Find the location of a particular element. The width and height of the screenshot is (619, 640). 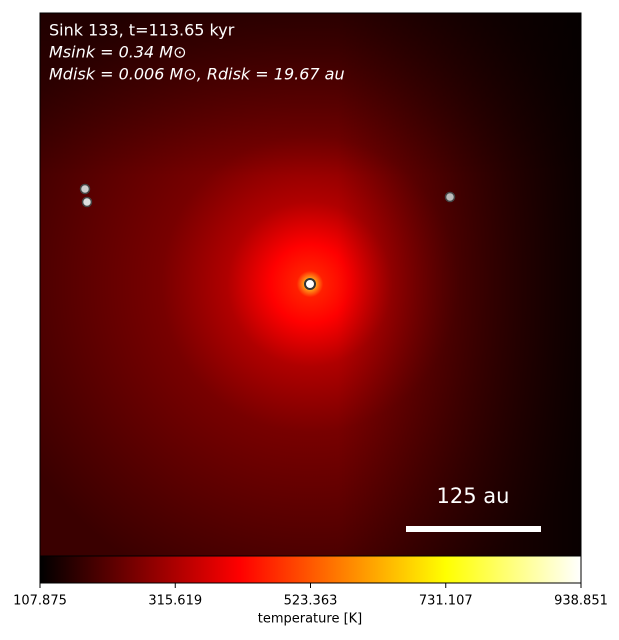

tick-label: 315.619 is located at coordinates (175, 601).